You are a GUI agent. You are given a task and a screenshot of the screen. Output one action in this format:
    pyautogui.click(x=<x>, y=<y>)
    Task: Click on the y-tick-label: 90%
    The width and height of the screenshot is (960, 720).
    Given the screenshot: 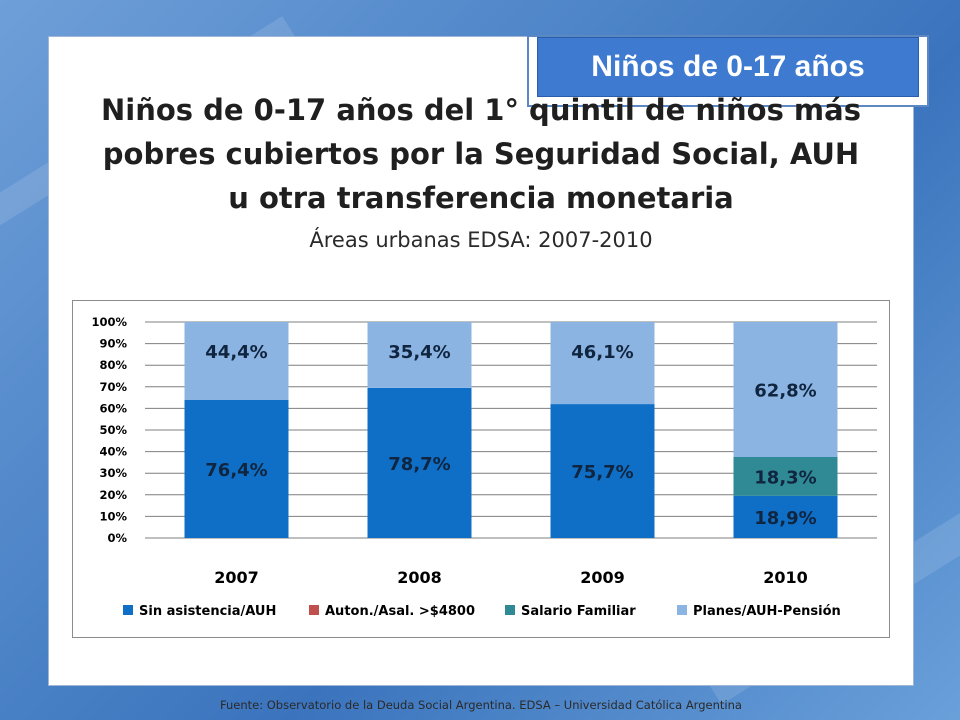 What is the action you would take?
    pyautogui.click(x=113, y=344)
    